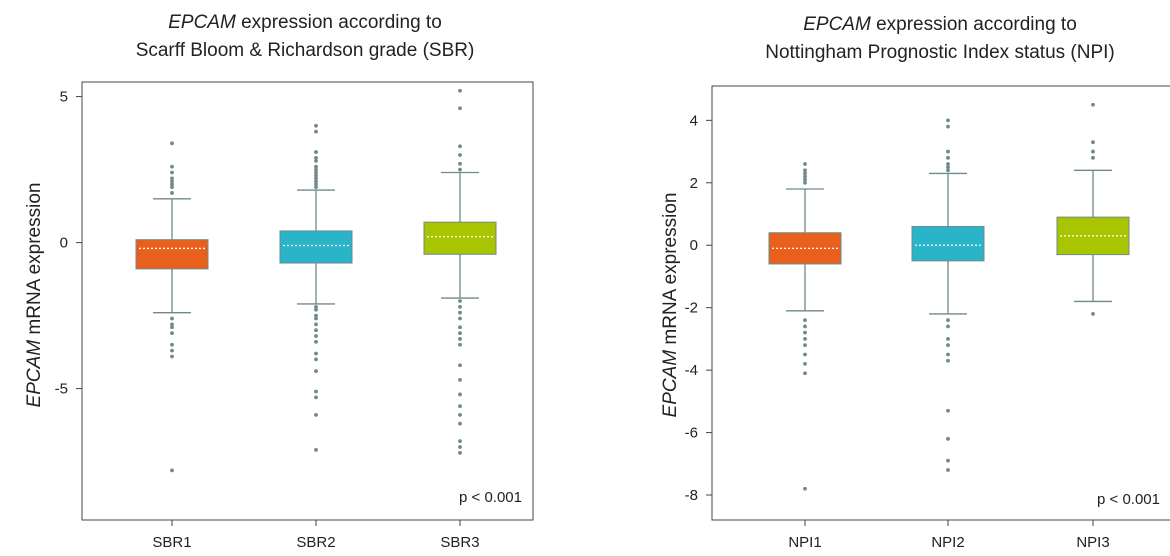 The height and width of the screenshot is (556, 1170). What do you see at coordinates (459, 542) in the screenshot?
I see `x-tick-label: SBR3` at bounding box center [459, 542].